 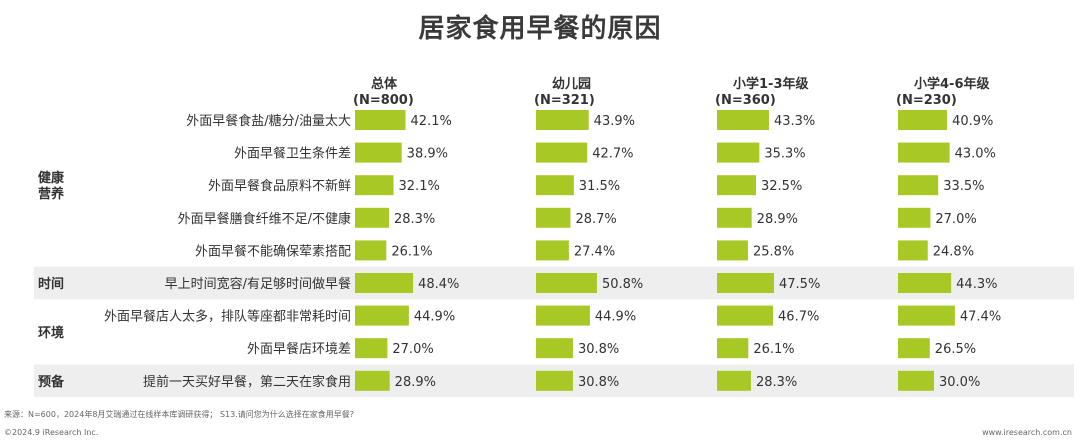 What do you see at coordinates (431, 121) in the screenshot?
I see `data-label: 42.1%` at bounding box center [431, 121].